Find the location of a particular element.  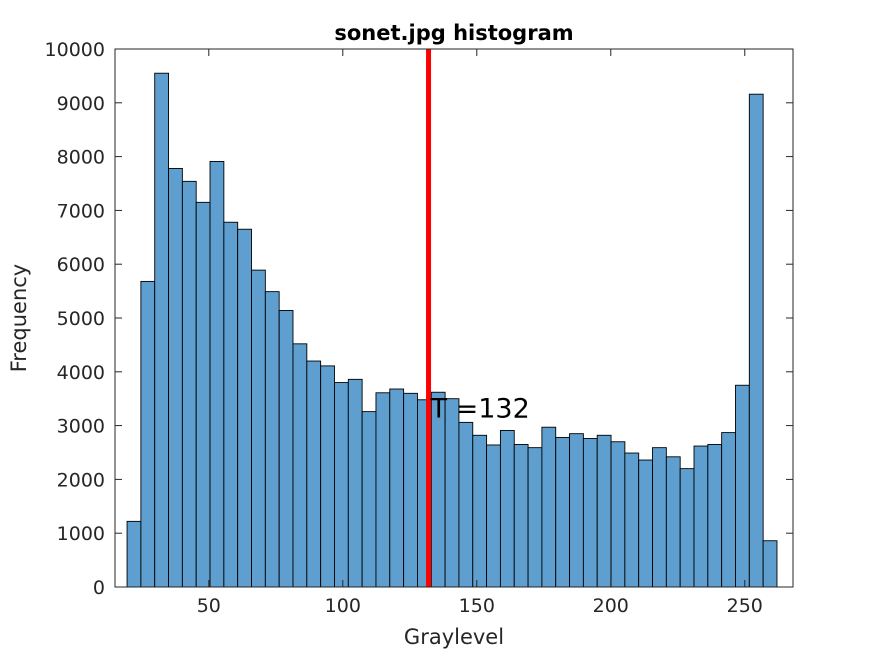

y-tick-label: 5000 is located at coordinates (81, 319).